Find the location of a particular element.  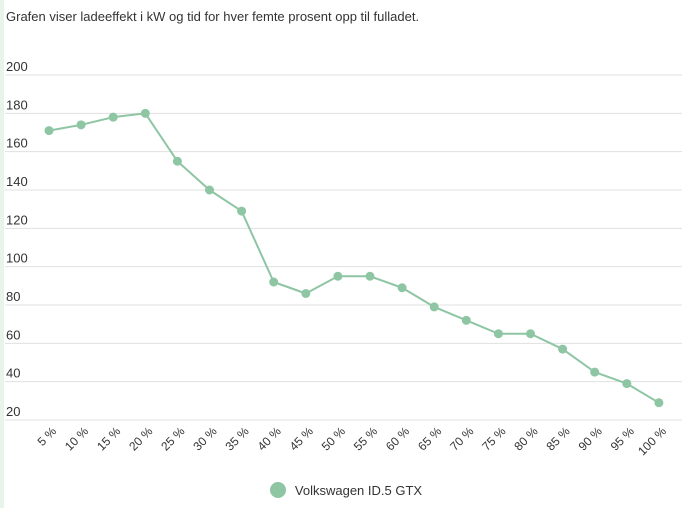

y-tick-label-100: 100 is located at coordinates (17, 258).